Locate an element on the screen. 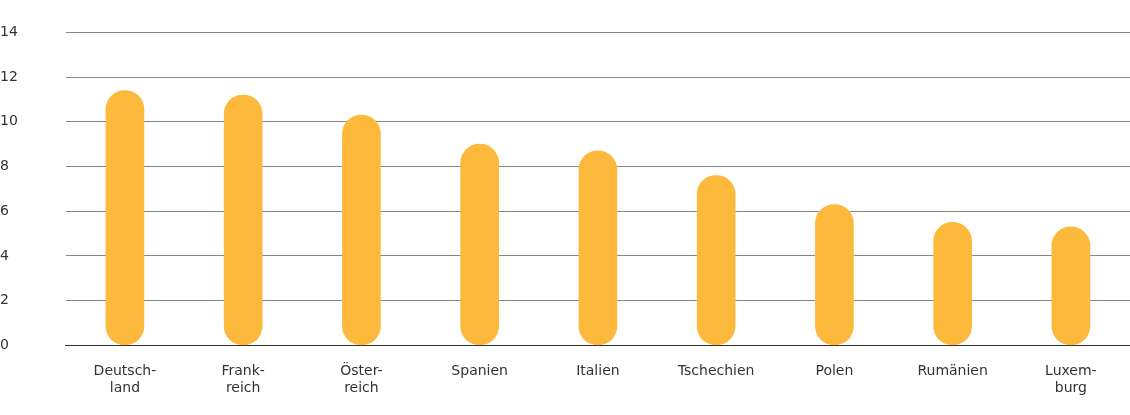  y-tick-label: 14 is located at coordinates (9, 31).